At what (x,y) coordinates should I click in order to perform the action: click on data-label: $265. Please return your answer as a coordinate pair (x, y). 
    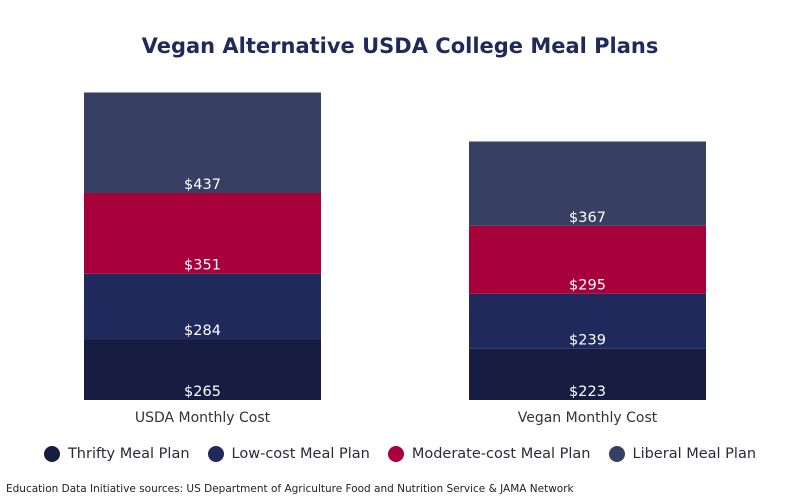
    Looking at the image, I should click on (202, 392).